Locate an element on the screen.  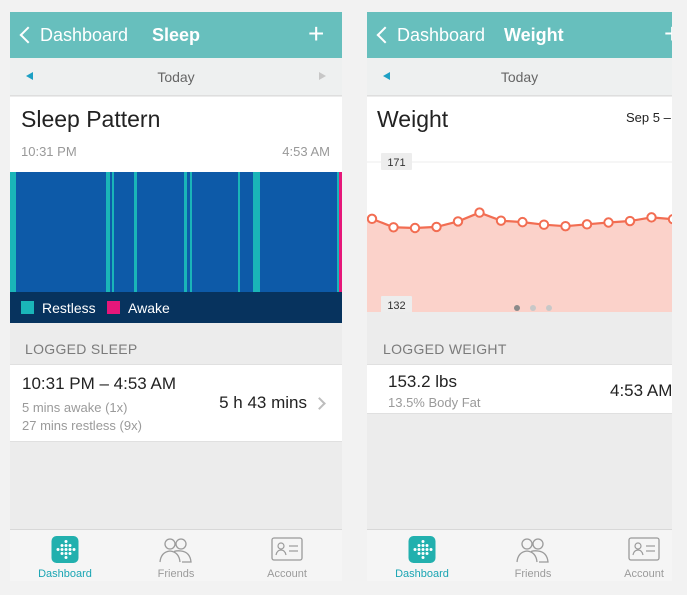
weight-log-row: 153.2 lbs 13.5% Body Fat 4:53 AM is located at coordinates (519, 389).